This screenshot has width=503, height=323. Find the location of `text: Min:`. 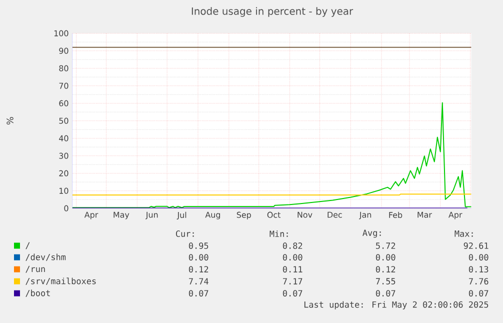

text: Min: is located at coordinates (279, 233).